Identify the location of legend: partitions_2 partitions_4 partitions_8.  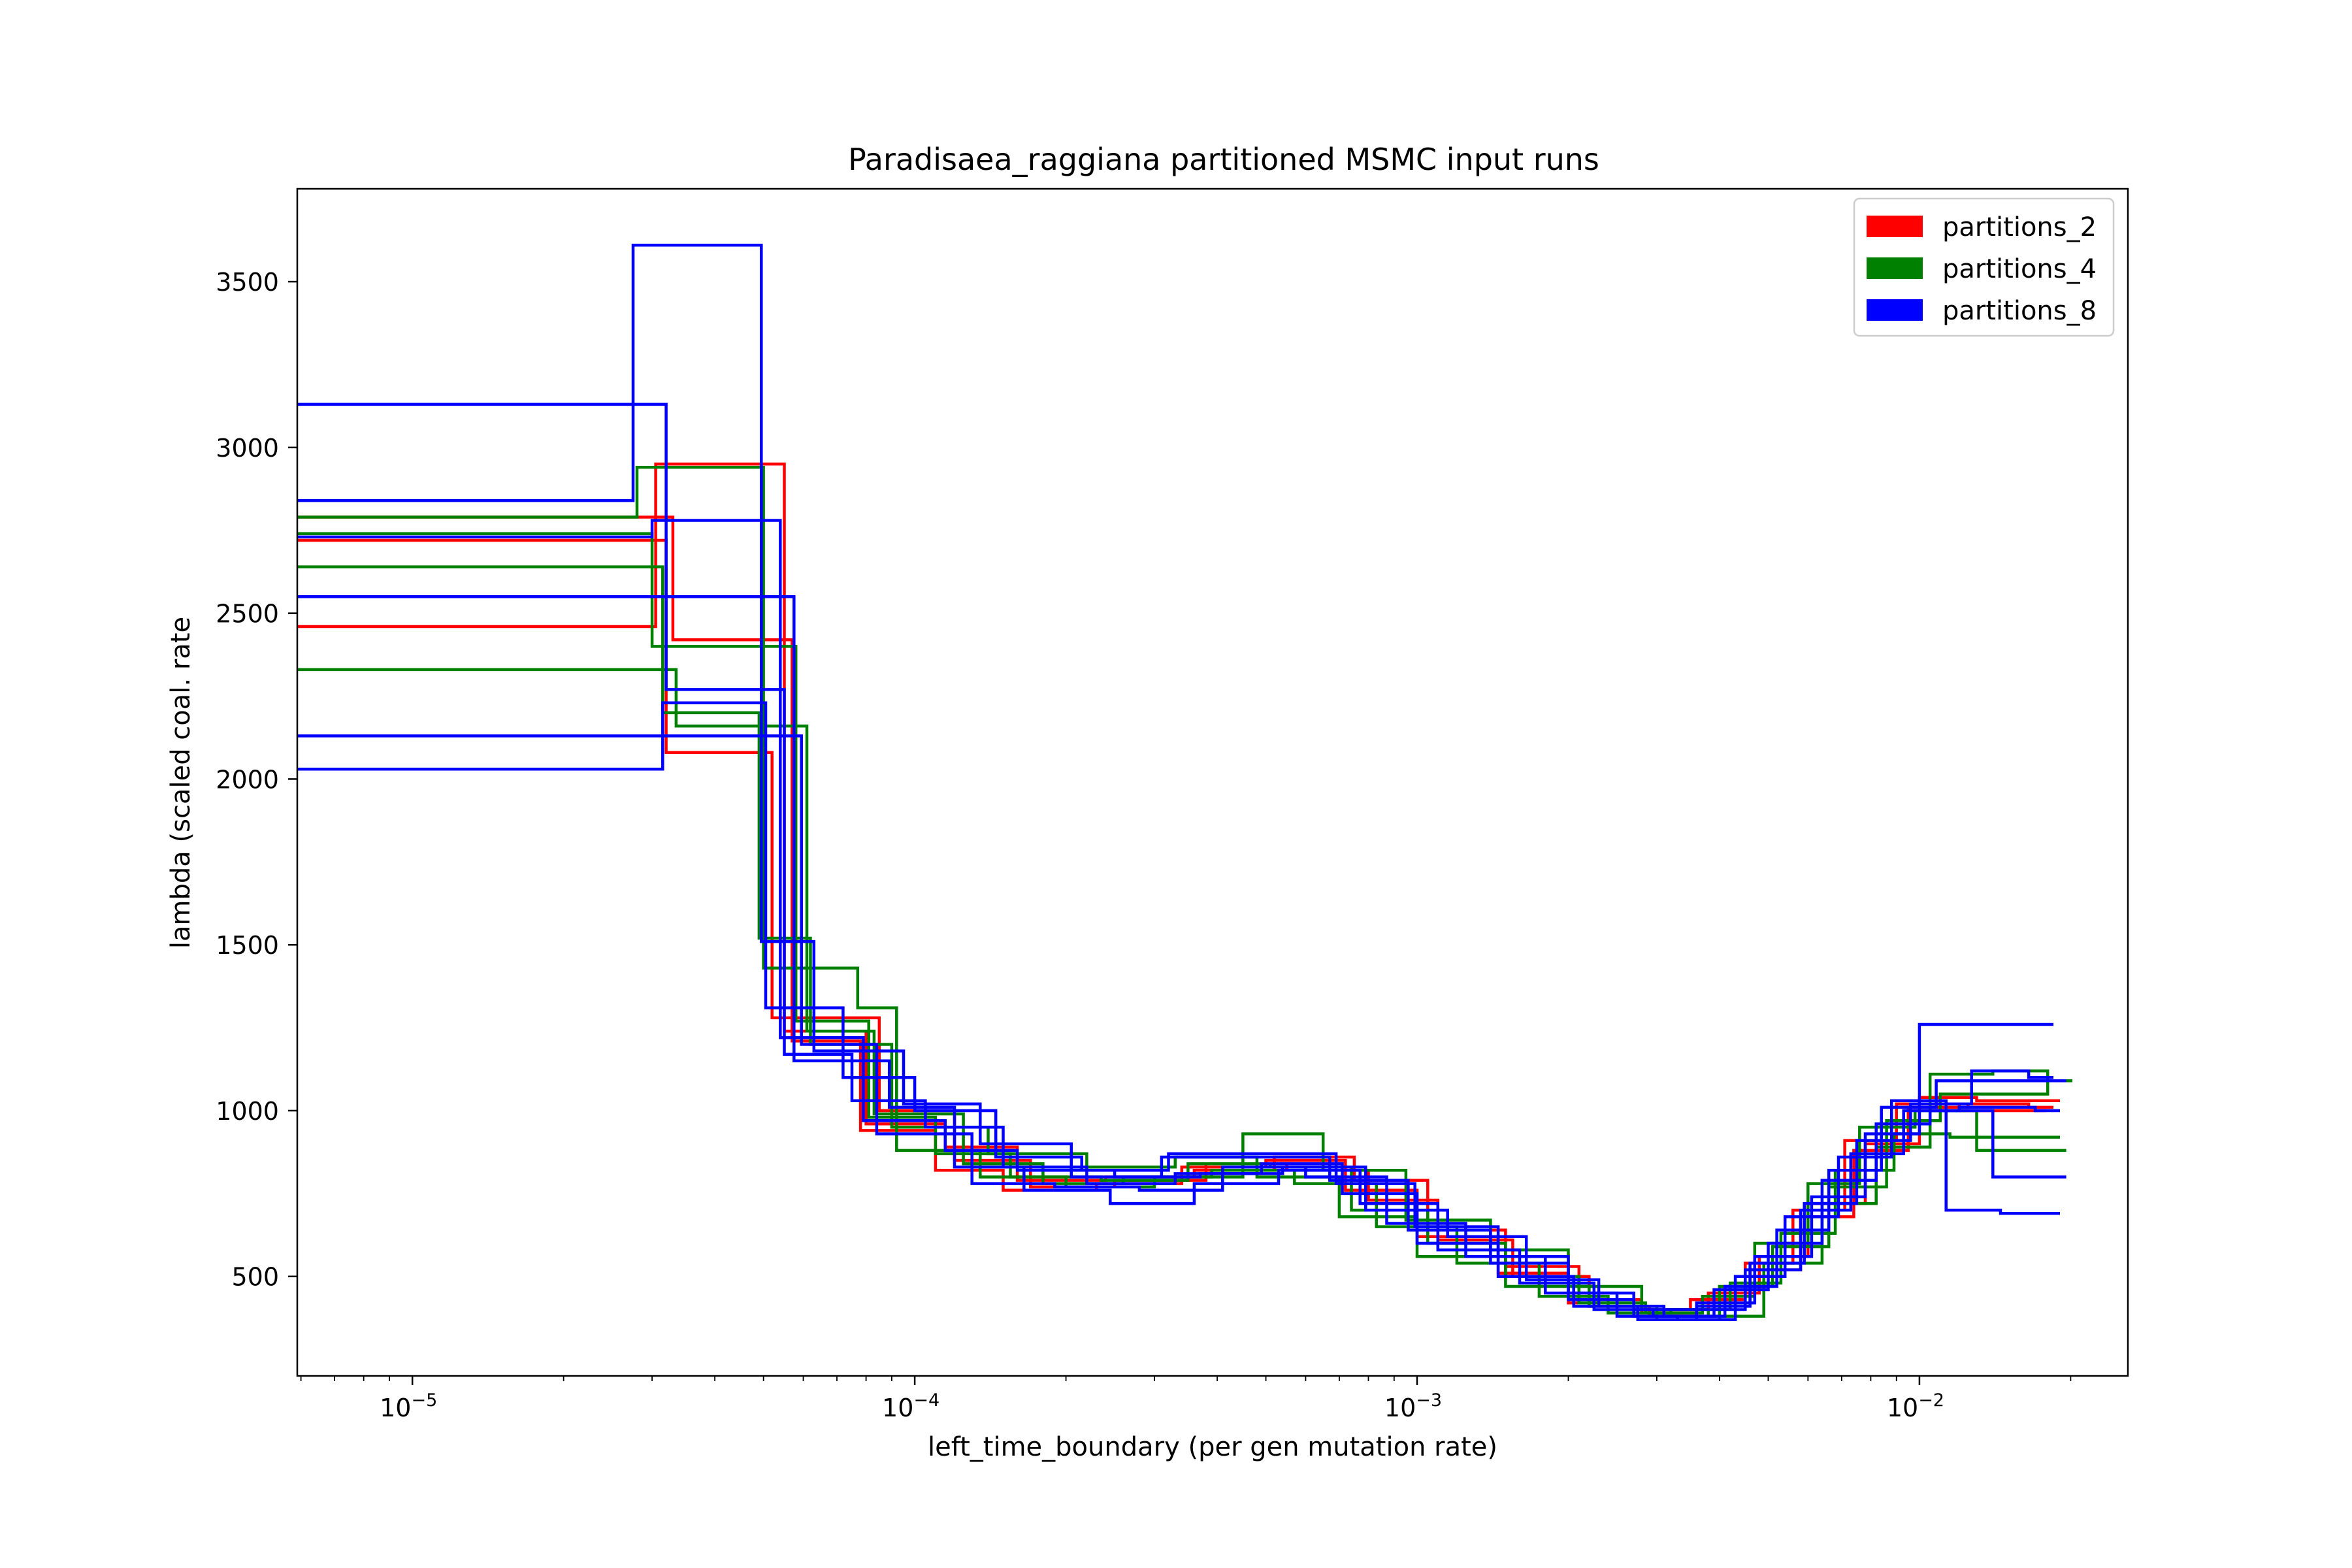
(1984, 267).